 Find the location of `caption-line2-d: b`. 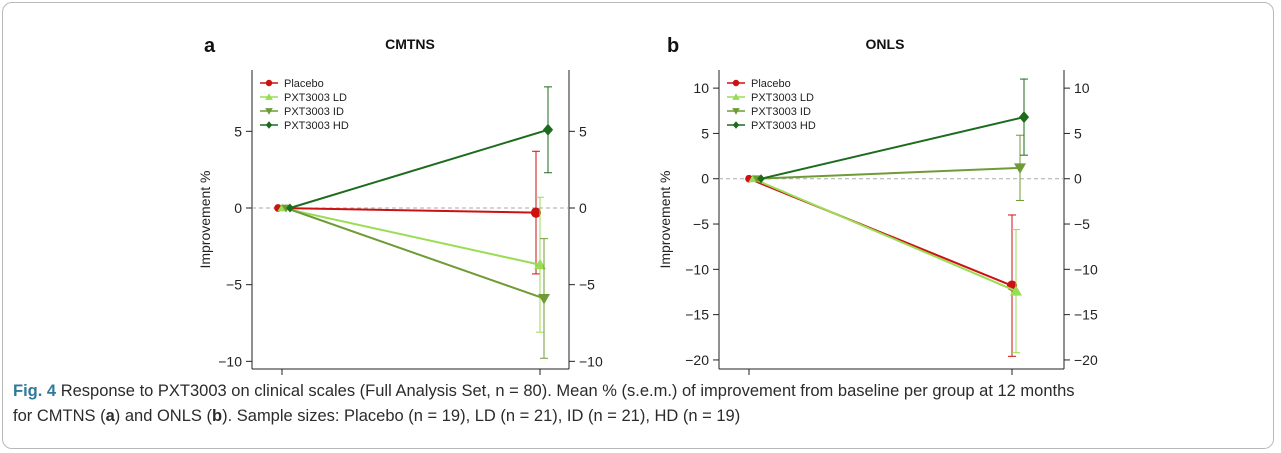

caption-line2-d: b is located at coordinates (217, 416).